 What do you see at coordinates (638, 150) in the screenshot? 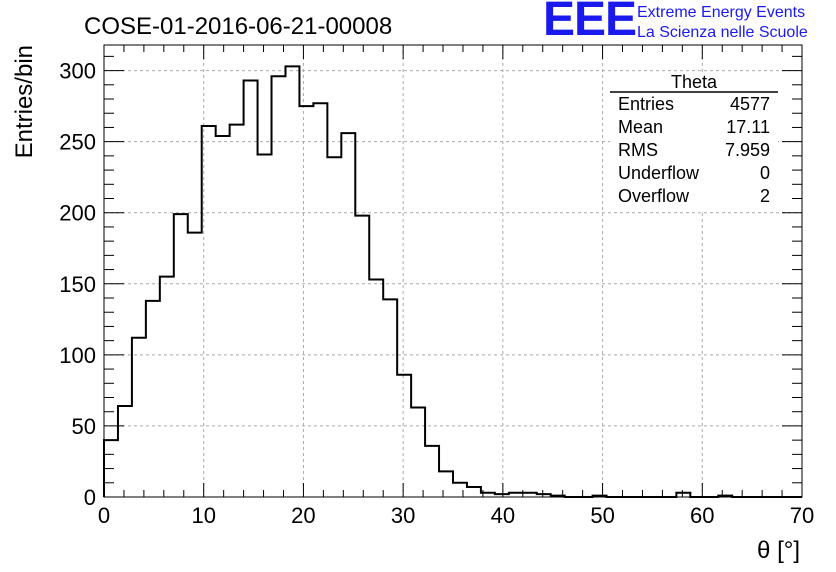
I see `stats-row-label: RMS` at bounding box center [638, 150].